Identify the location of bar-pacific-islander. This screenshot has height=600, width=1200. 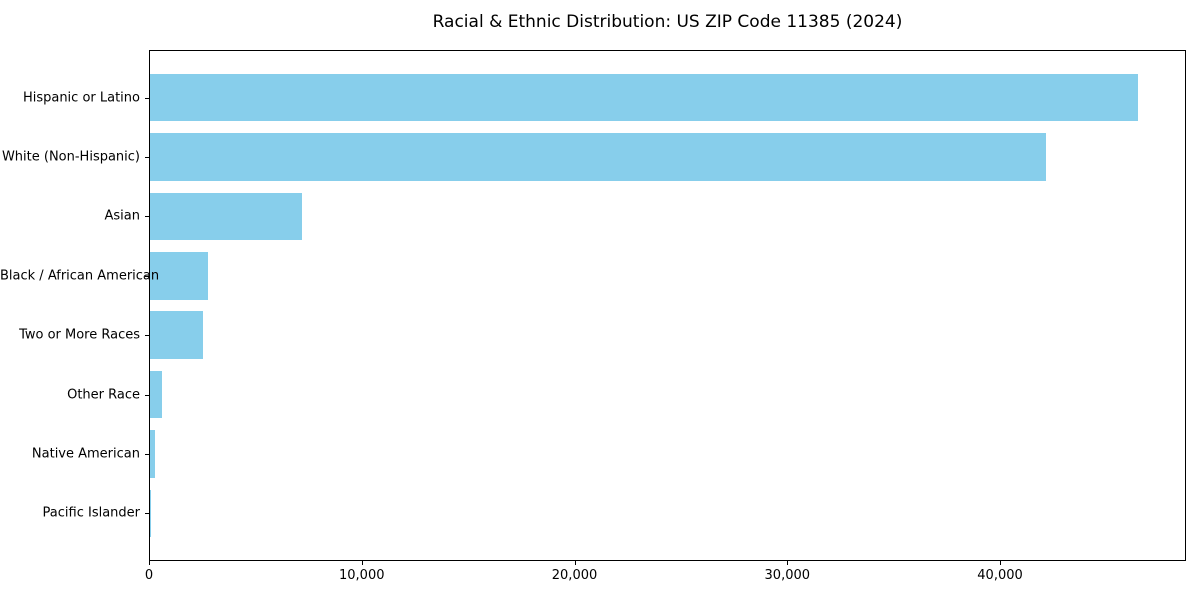
(150, 513).